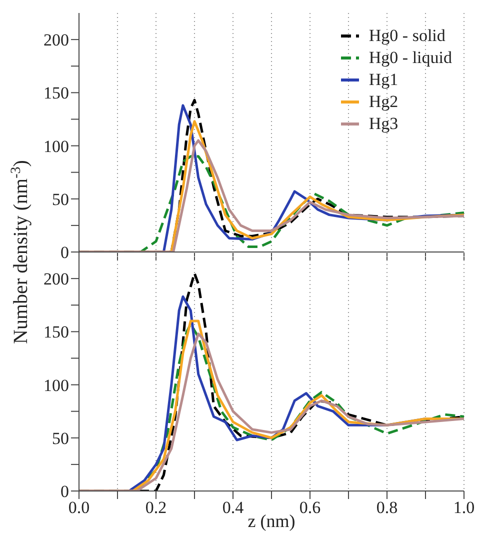 The height and width of the screenshot is (534, 478). Describe the element at coordinates (233, 508) in the screenshot. I see `x-tick-label: 0.4` at that location.